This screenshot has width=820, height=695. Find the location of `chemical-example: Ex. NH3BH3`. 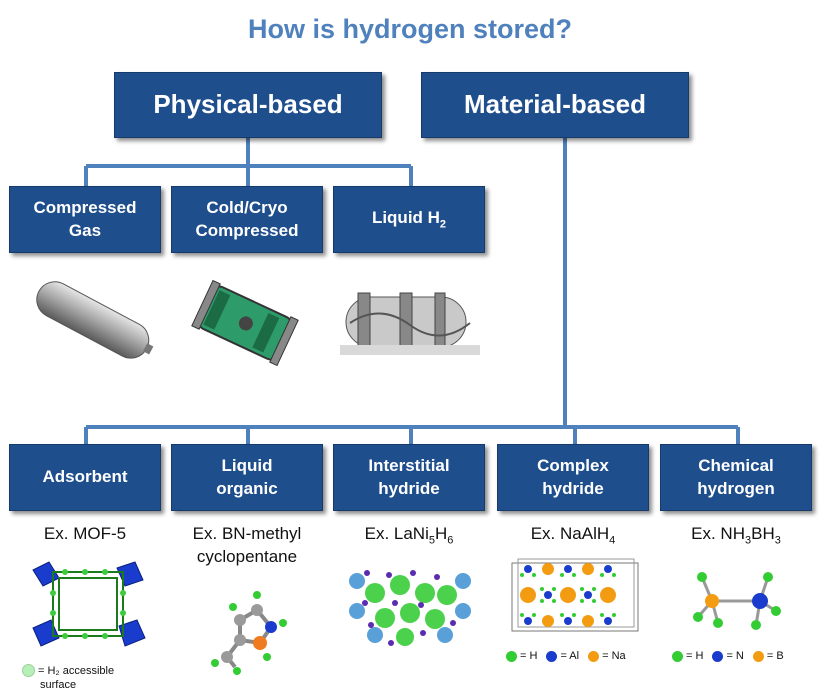

chemical-example: Ex. NH3BH3 is located at coordinates (736, 535).